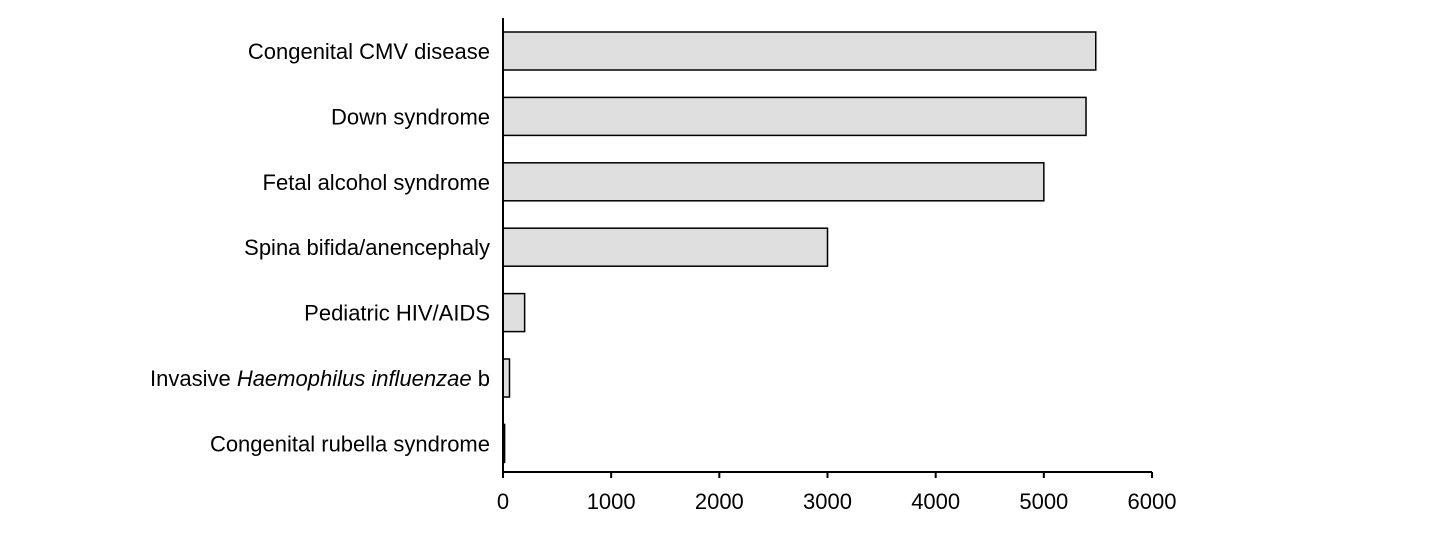 This screenshot has width=1430, height=536. I want to click on category-label-part: Pediatric HIV/AIDS, so click(397, 313).